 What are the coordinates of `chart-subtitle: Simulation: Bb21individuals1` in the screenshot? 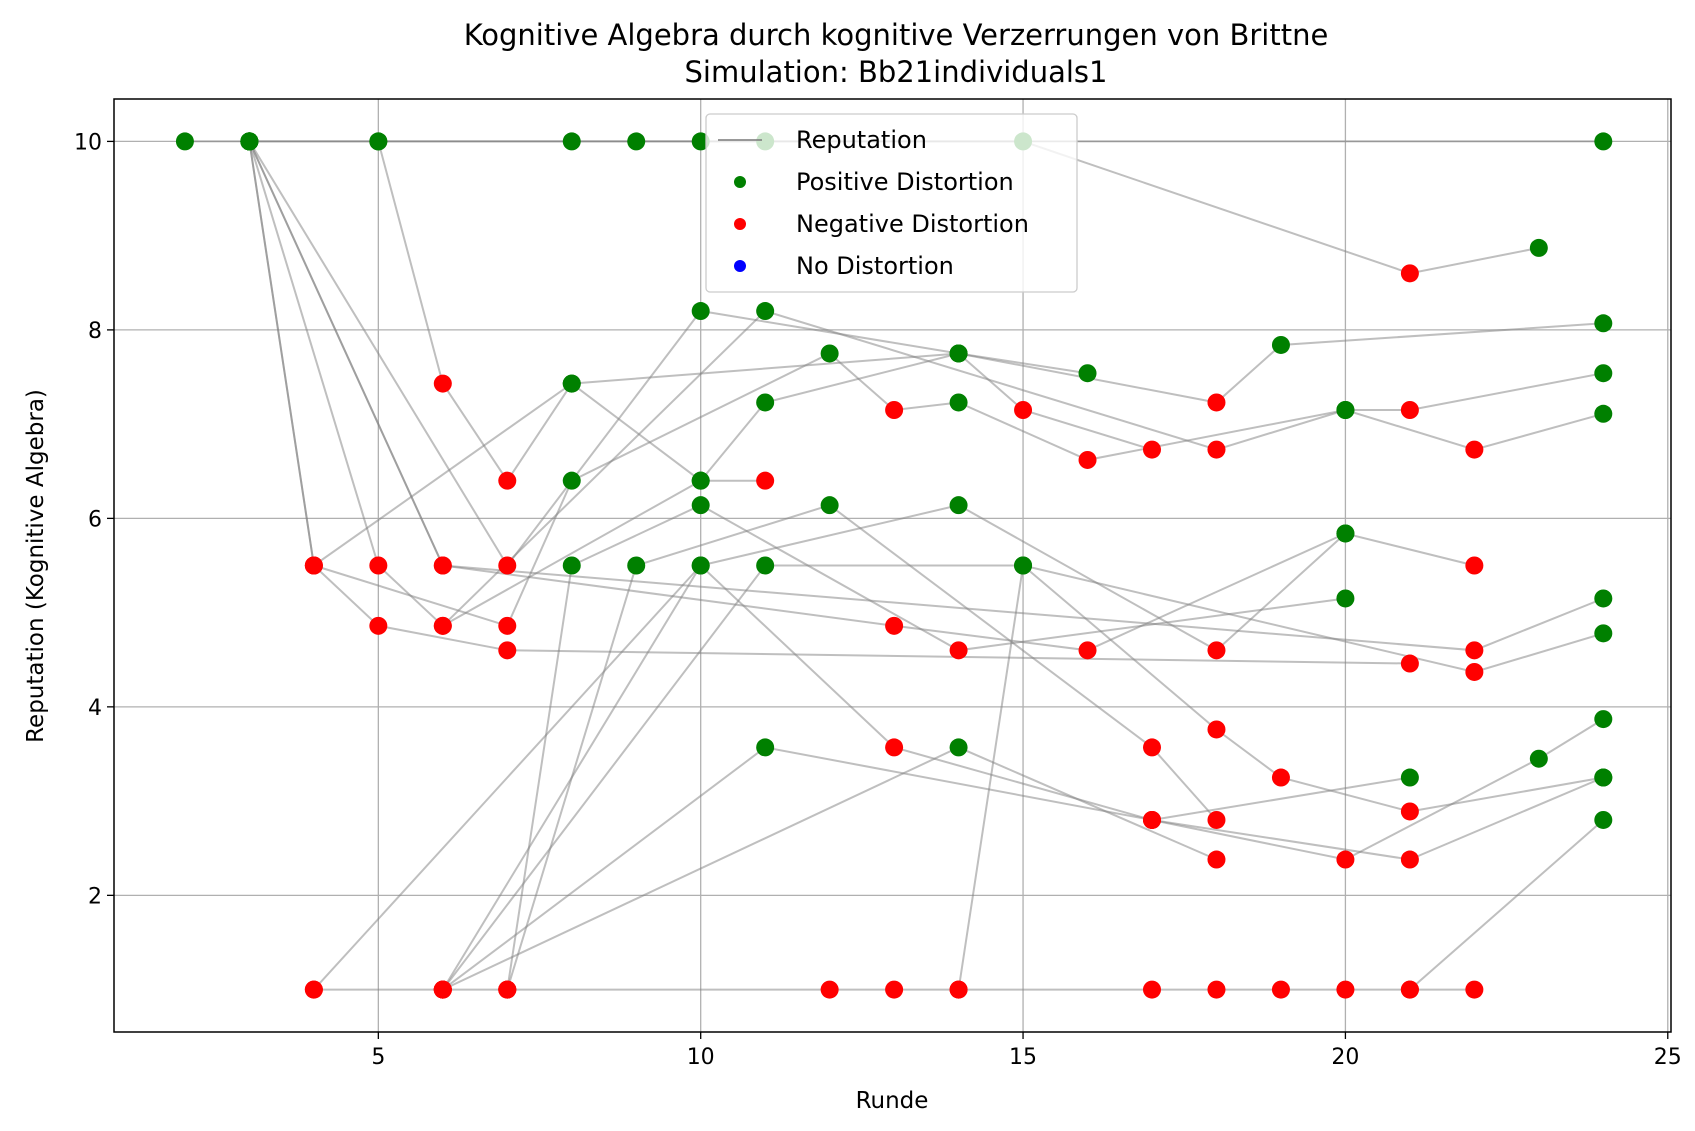 It's located at (896, 72).